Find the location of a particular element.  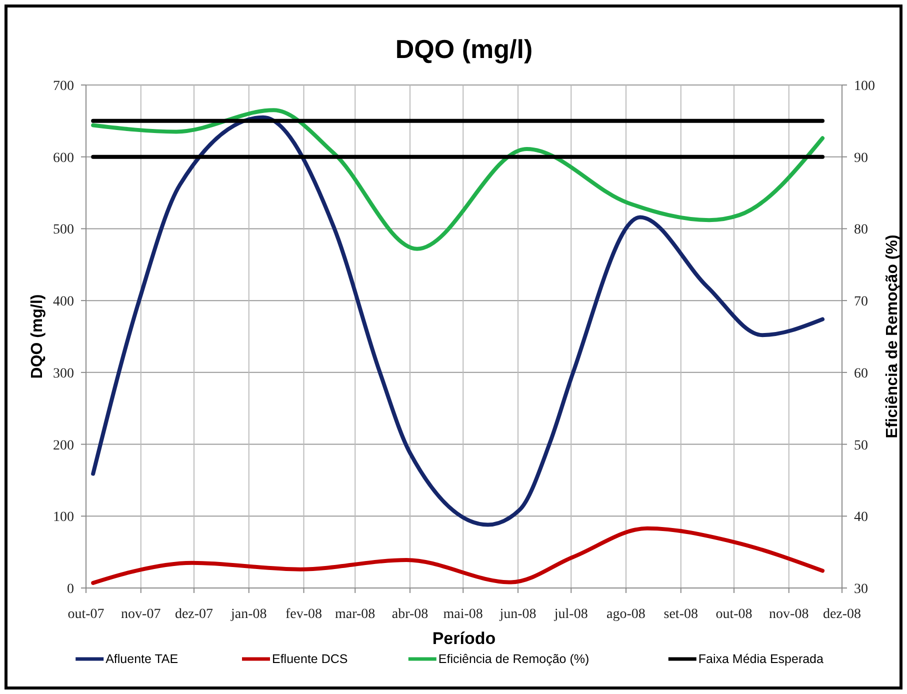

x-tick-label: dez-08 is located at coordinates (842, 614).